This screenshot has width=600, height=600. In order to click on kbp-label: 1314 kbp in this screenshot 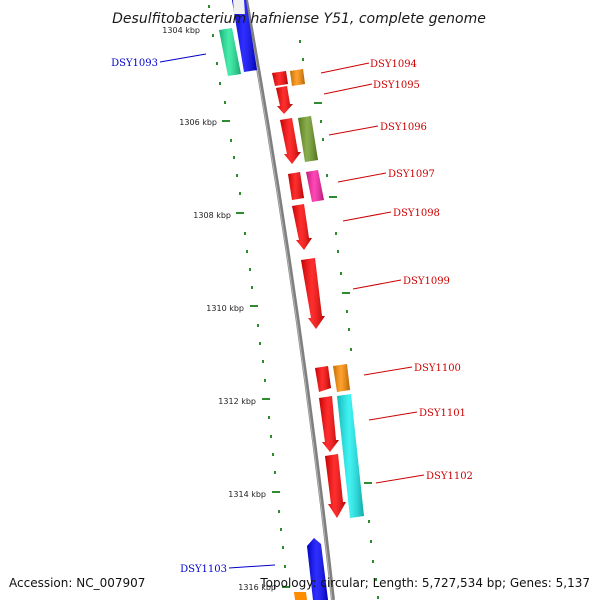, I will do `click(247, 494)`.